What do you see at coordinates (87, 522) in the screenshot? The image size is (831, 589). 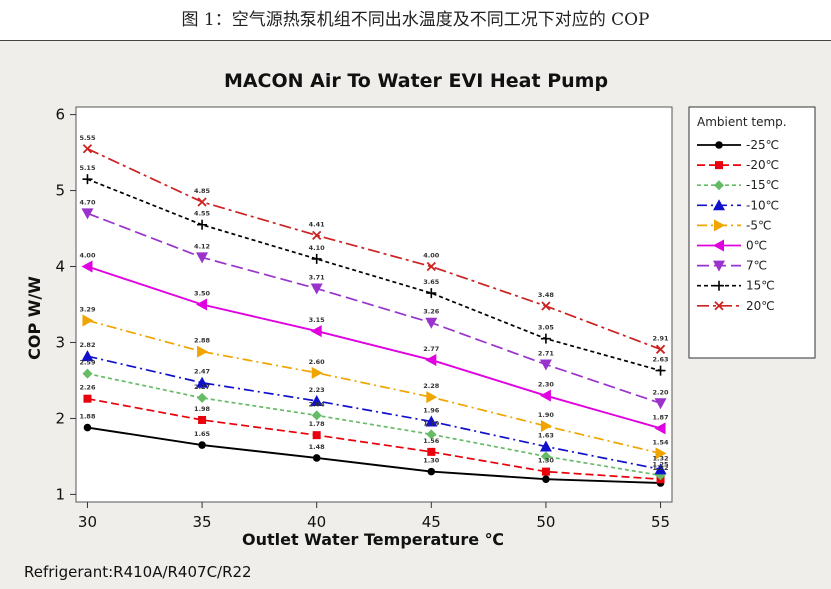 I see `x-tick-label: 30` at bounding box center [87, 522].